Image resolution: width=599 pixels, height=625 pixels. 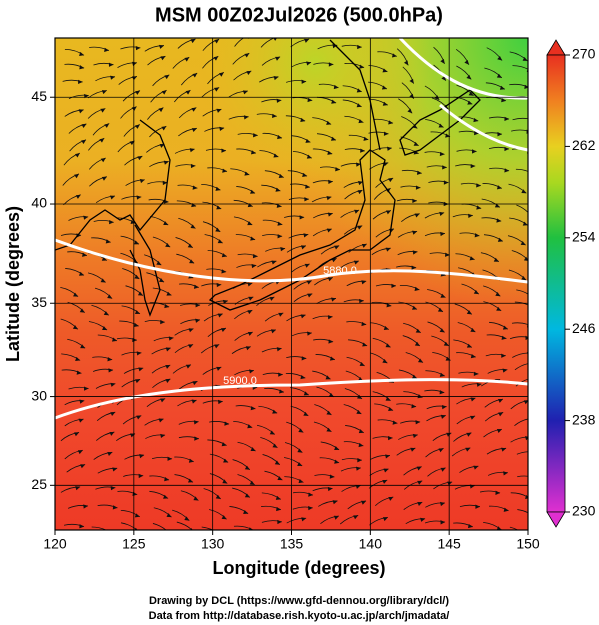 I want to click on x-tick-label: 125, so click(x=134, y=544).